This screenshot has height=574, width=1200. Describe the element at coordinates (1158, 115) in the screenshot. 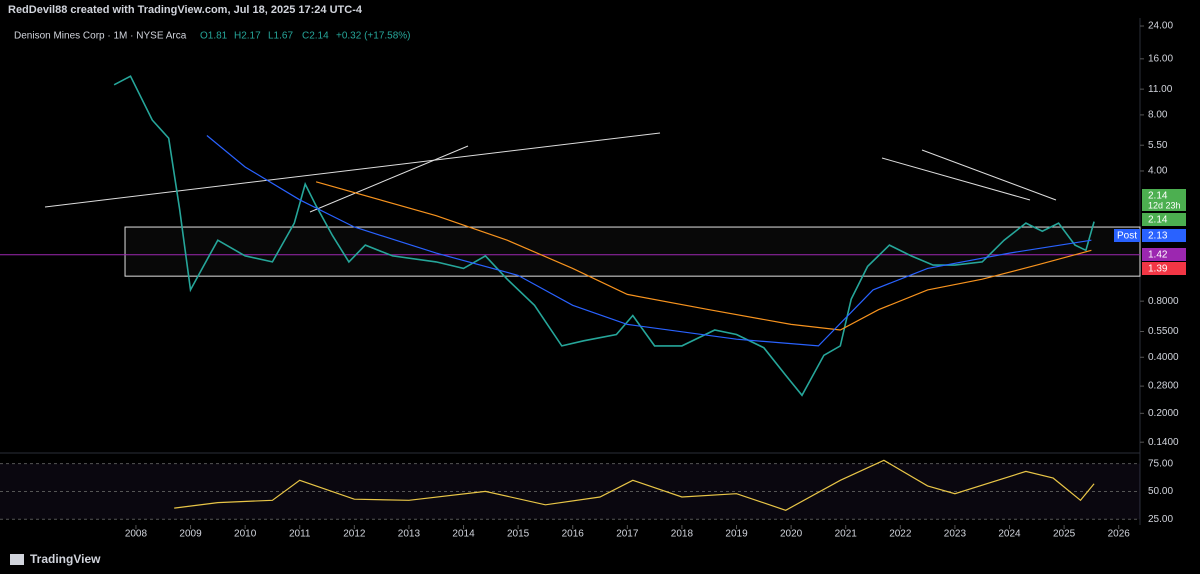

I see `y-tick-label: 8.00` at that location.